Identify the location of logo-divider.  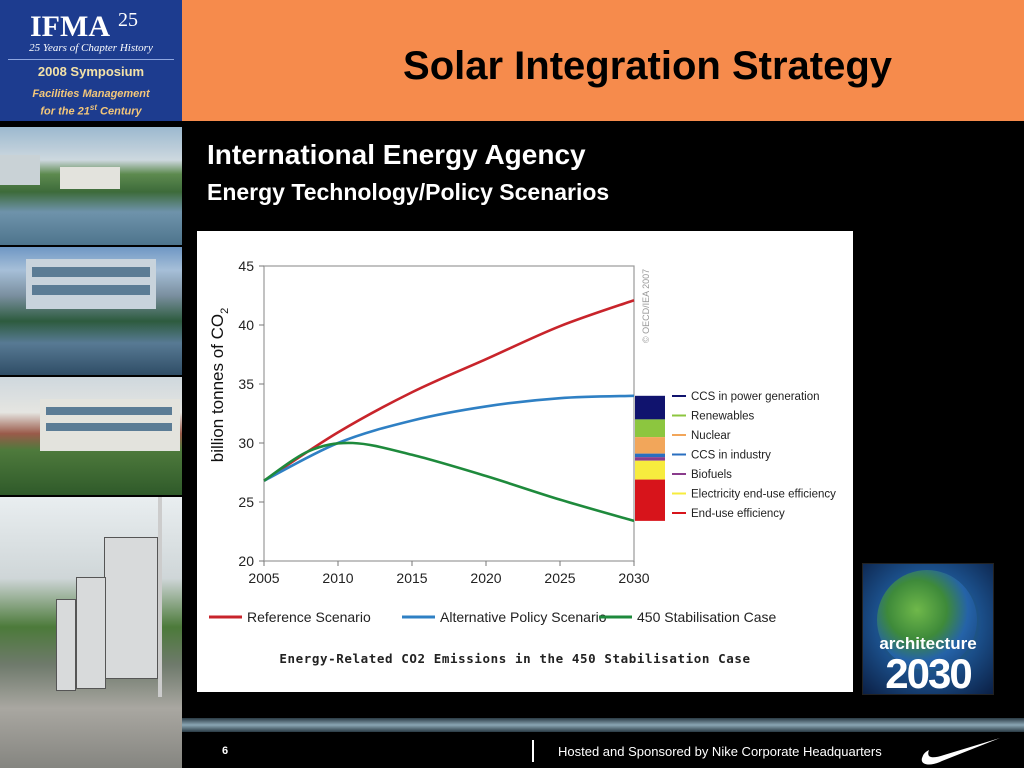
(91, 59).